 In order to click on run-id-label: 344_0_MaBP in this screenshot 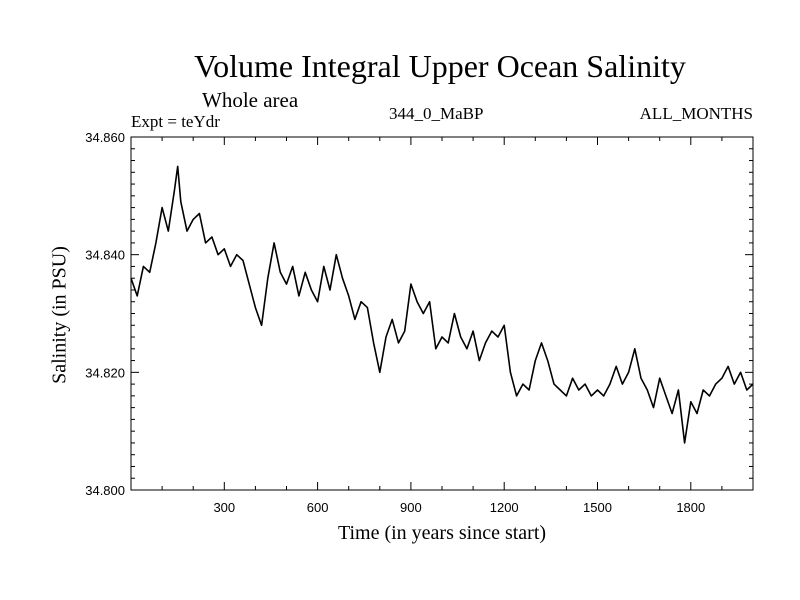, I will do `click(436, 113)`.